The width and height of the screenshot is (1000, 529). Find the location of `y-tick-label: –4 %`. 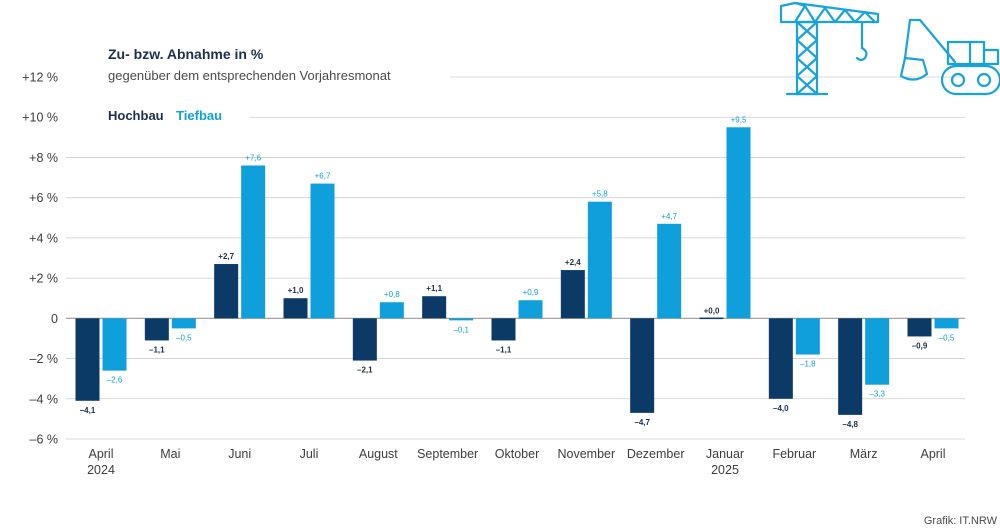

y-tick-label: –4 % is located at coordinates (44, 399).